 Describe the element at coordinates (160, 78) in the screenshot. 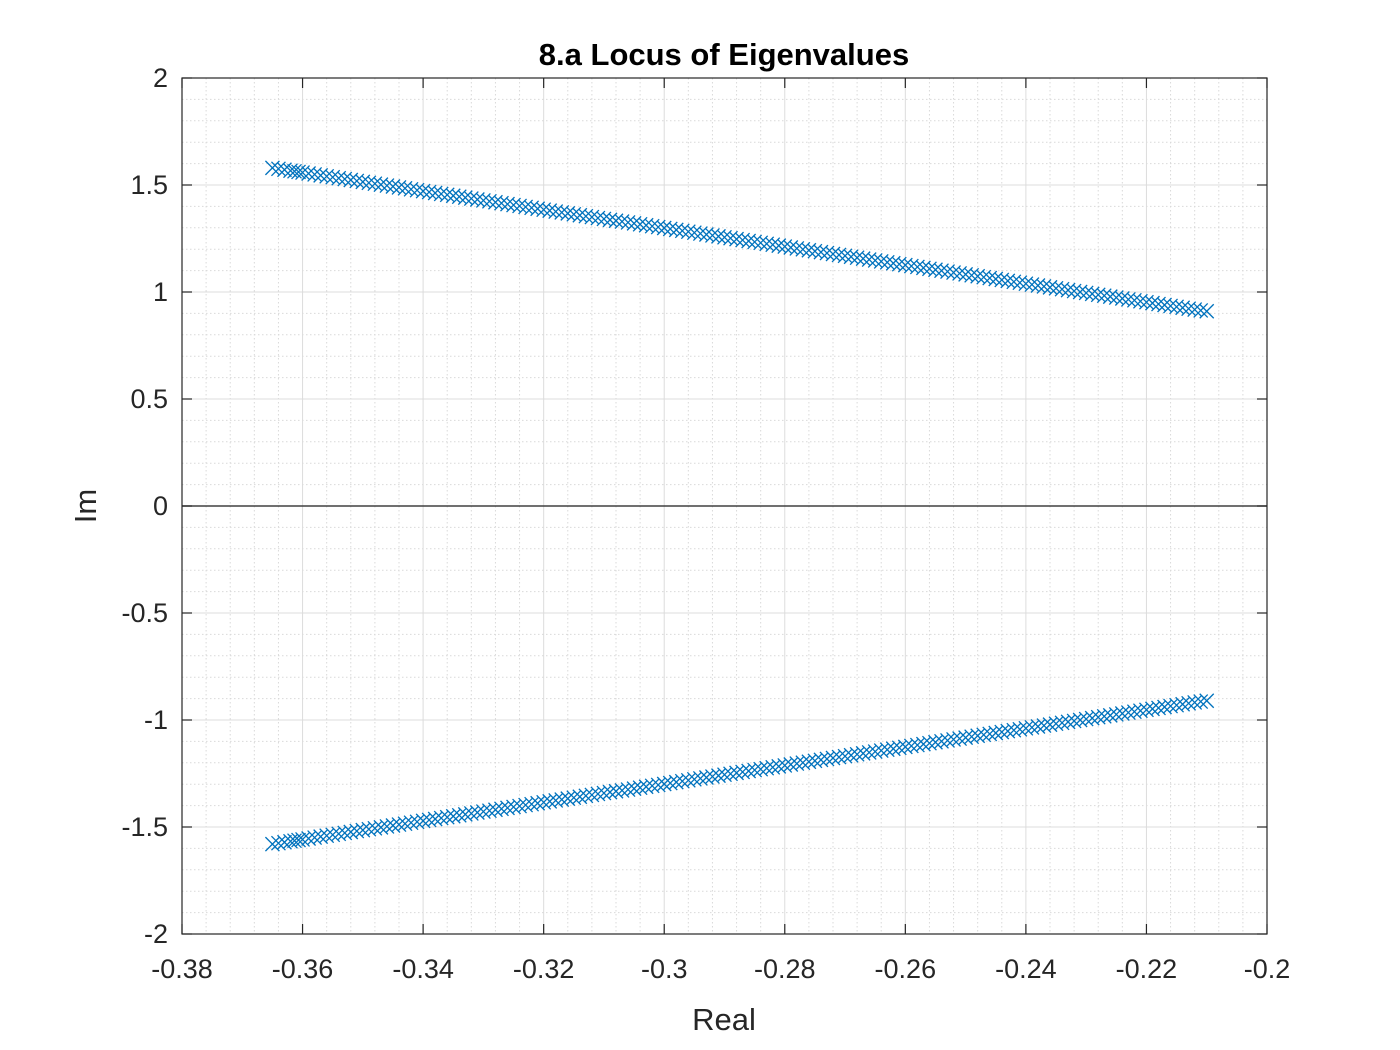

I see `y-tick-label: 2` at that location.